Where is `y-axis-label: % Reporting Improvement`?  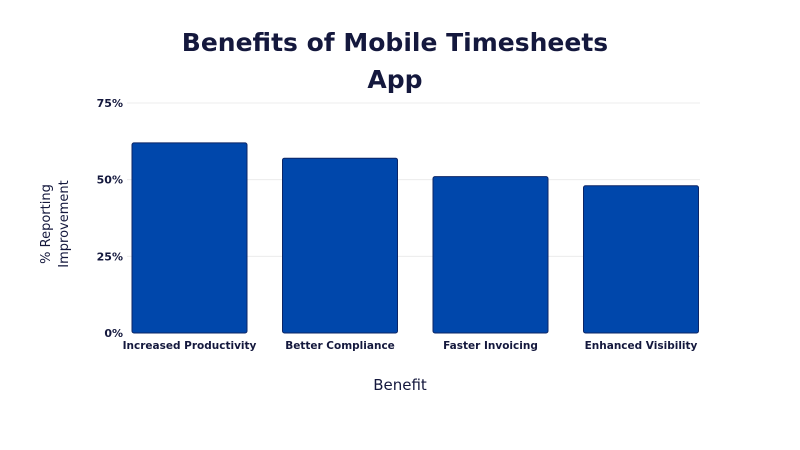 y-axis-label: % Reporting Improvement is located at coordinates (55, 223).